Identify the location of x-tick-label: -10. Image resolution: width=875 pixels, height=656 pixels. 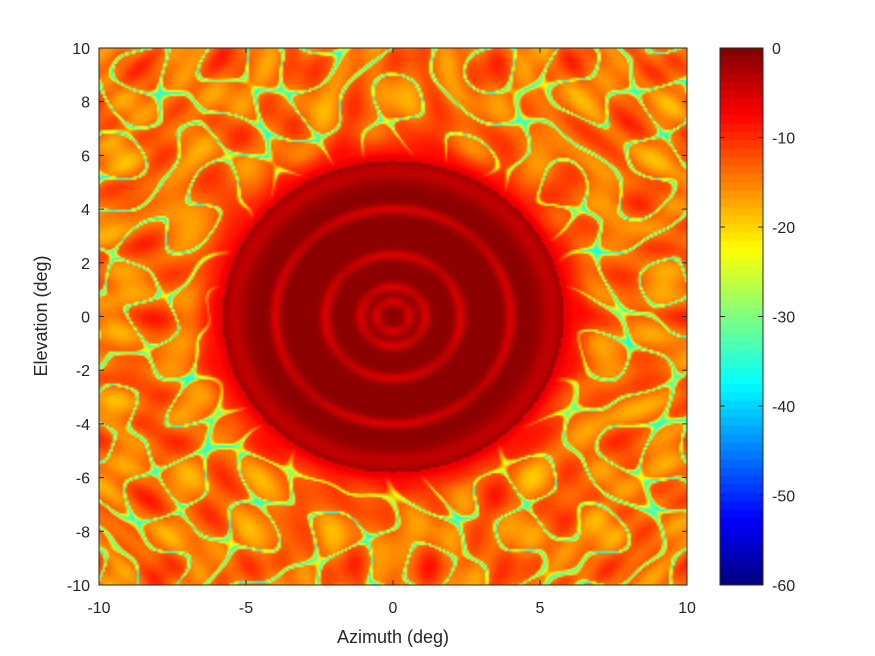
(98, 608).